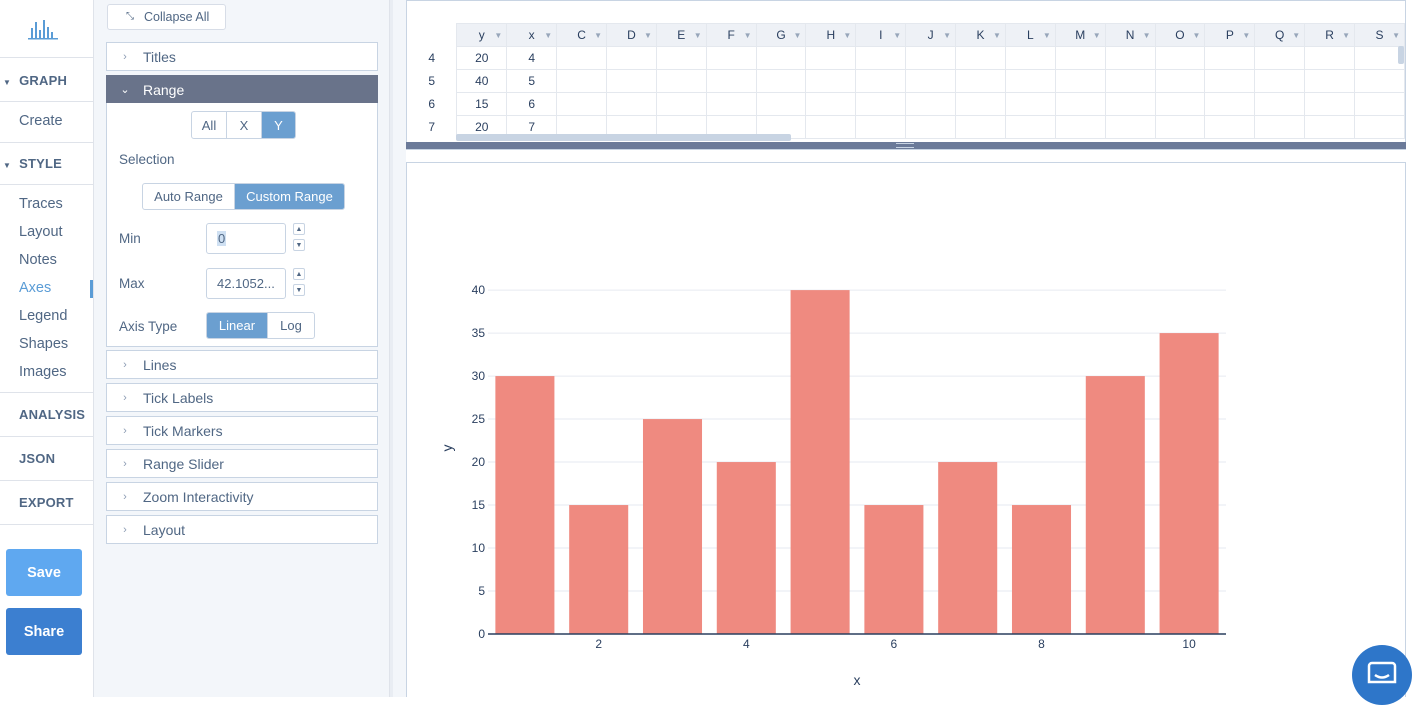 The width and height of the screenshot is (1413, 710). Describe the element at coordinates (398, 348) in the screenshot. I see `panel-resize-edge` at that location.